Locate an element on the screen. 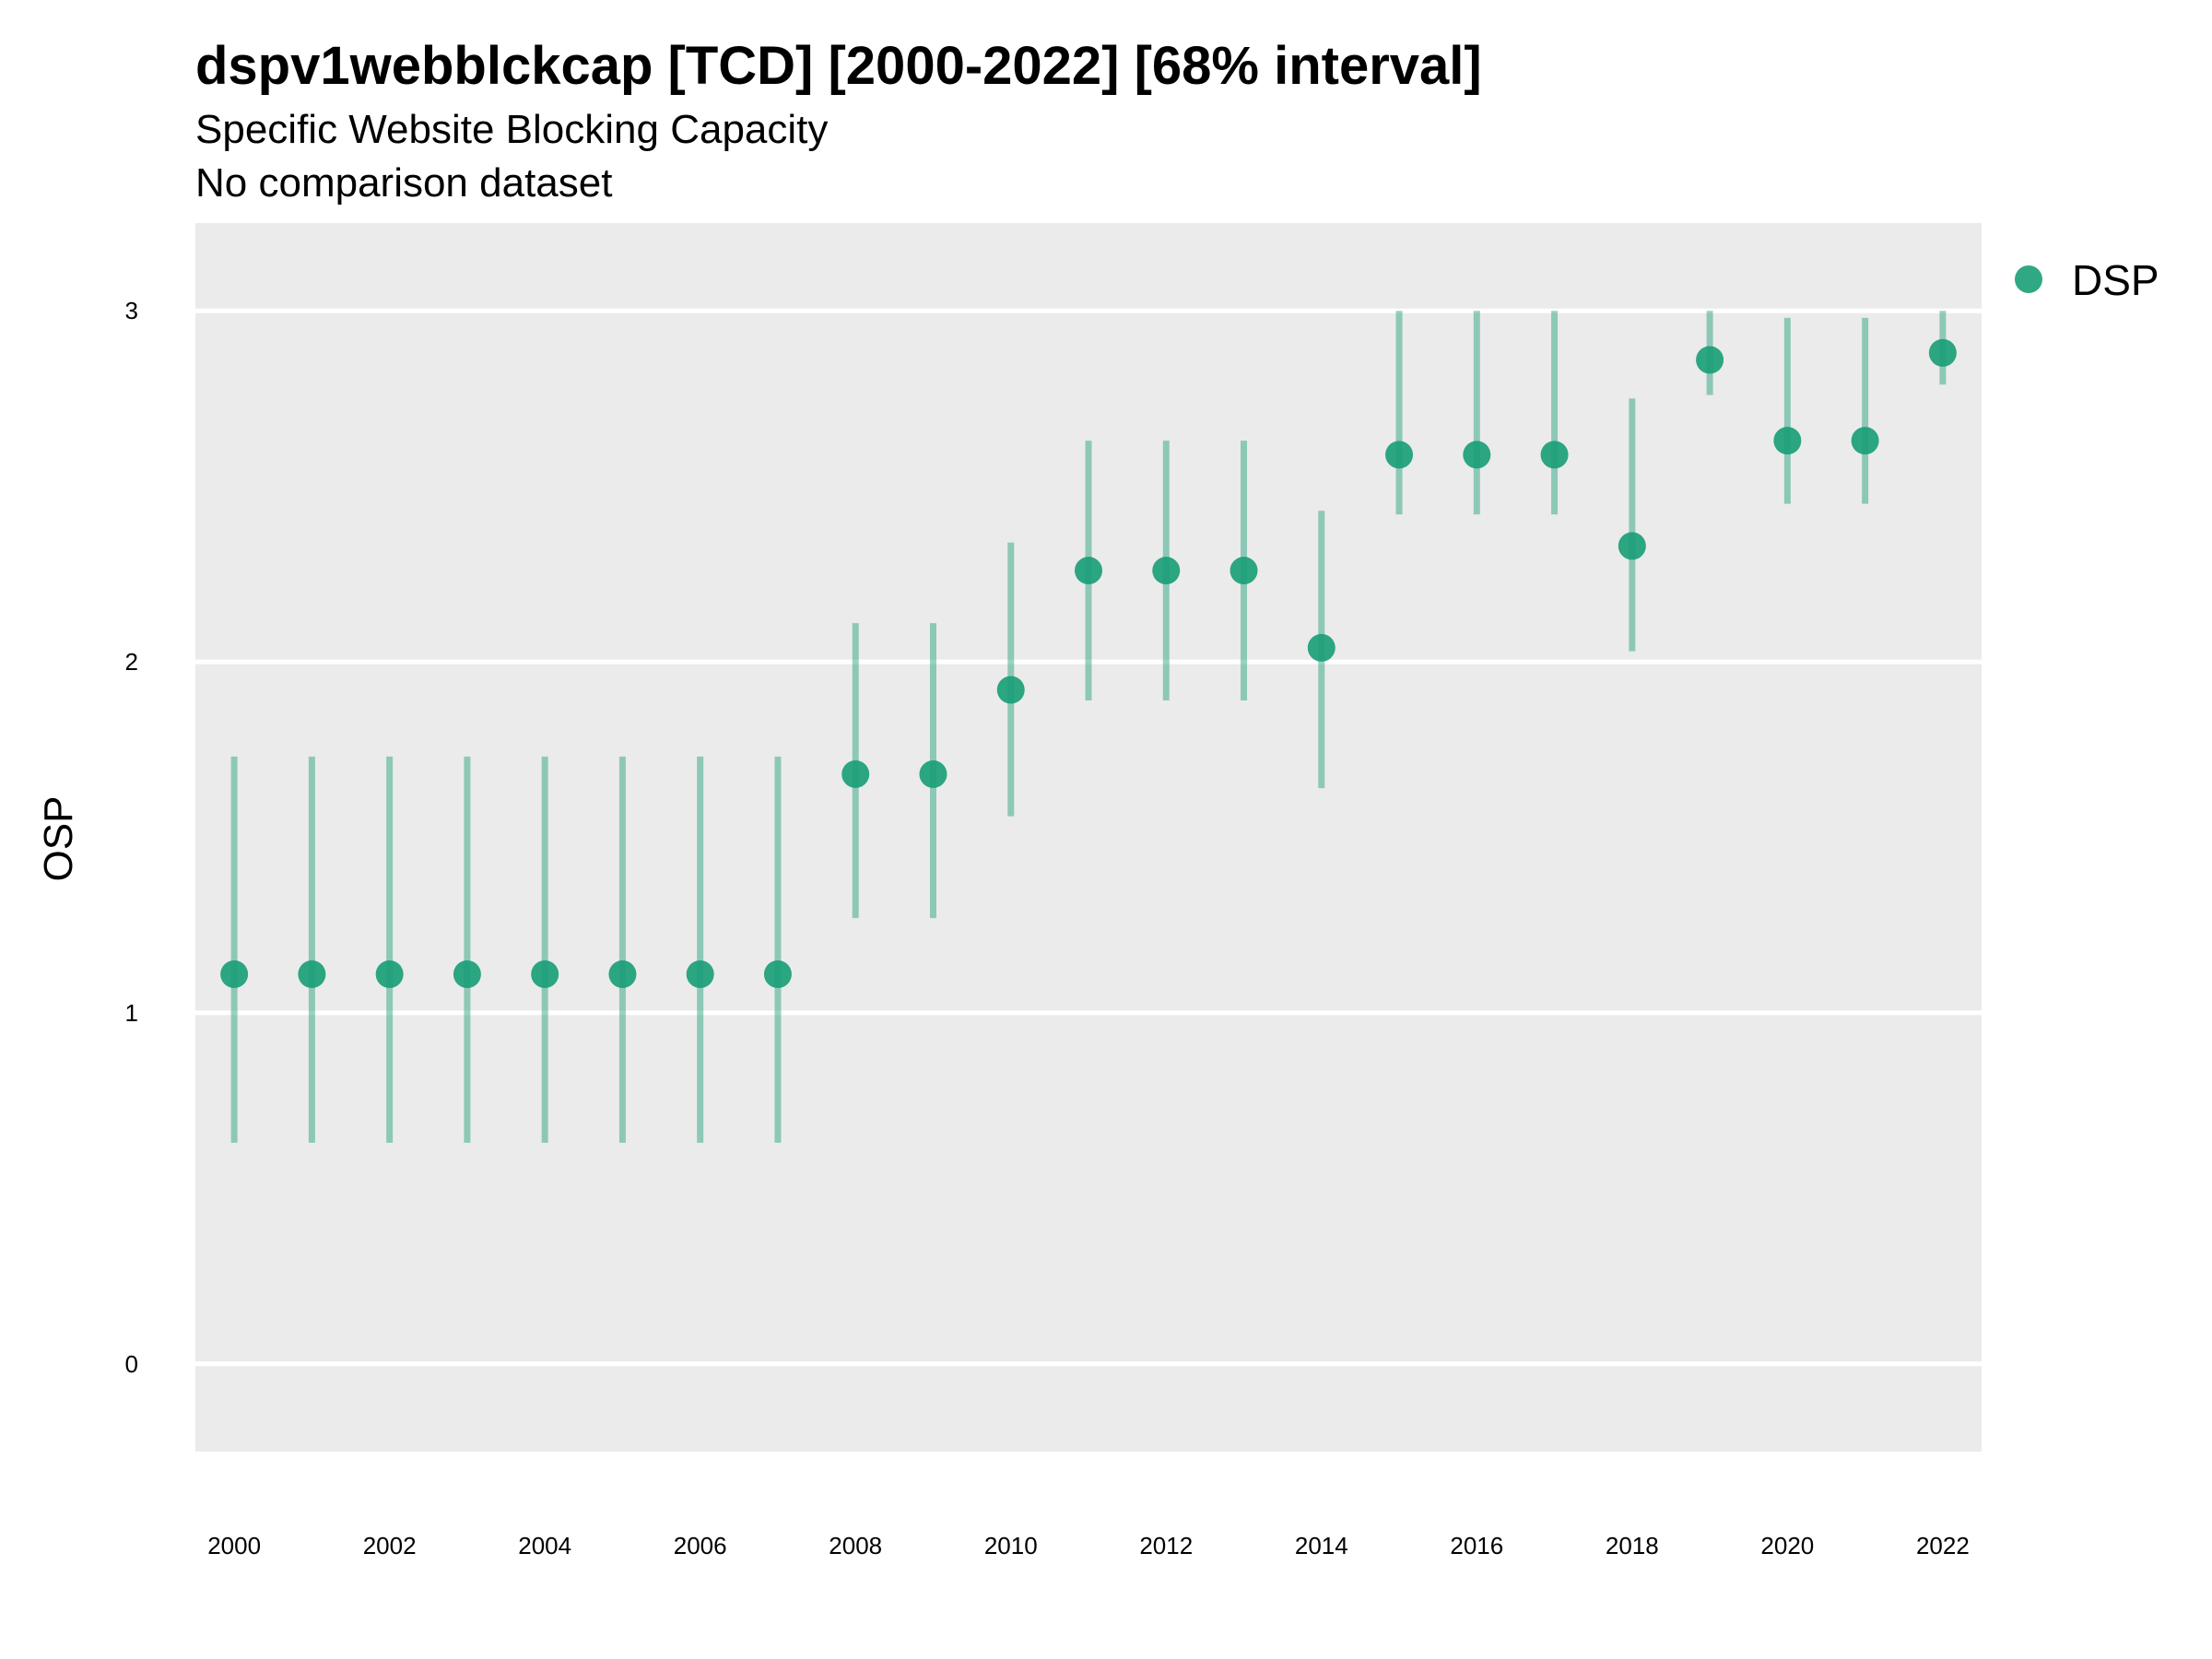 This screenshot has height=1659, width=2212. x-tick-label-8: 2016 is located at coordinates (1476, 1545).